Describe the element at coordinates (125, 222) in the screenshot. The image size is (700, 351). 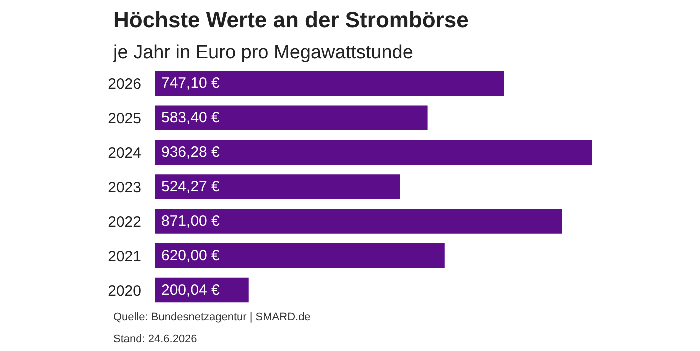
I see `y-tick-label: 2022` at that location.